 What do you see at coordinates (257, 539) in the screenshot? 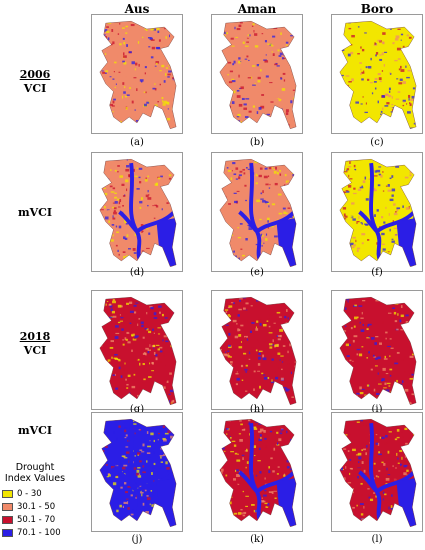
I see `panel-caption: (k)` at bounding box center [257, 539].